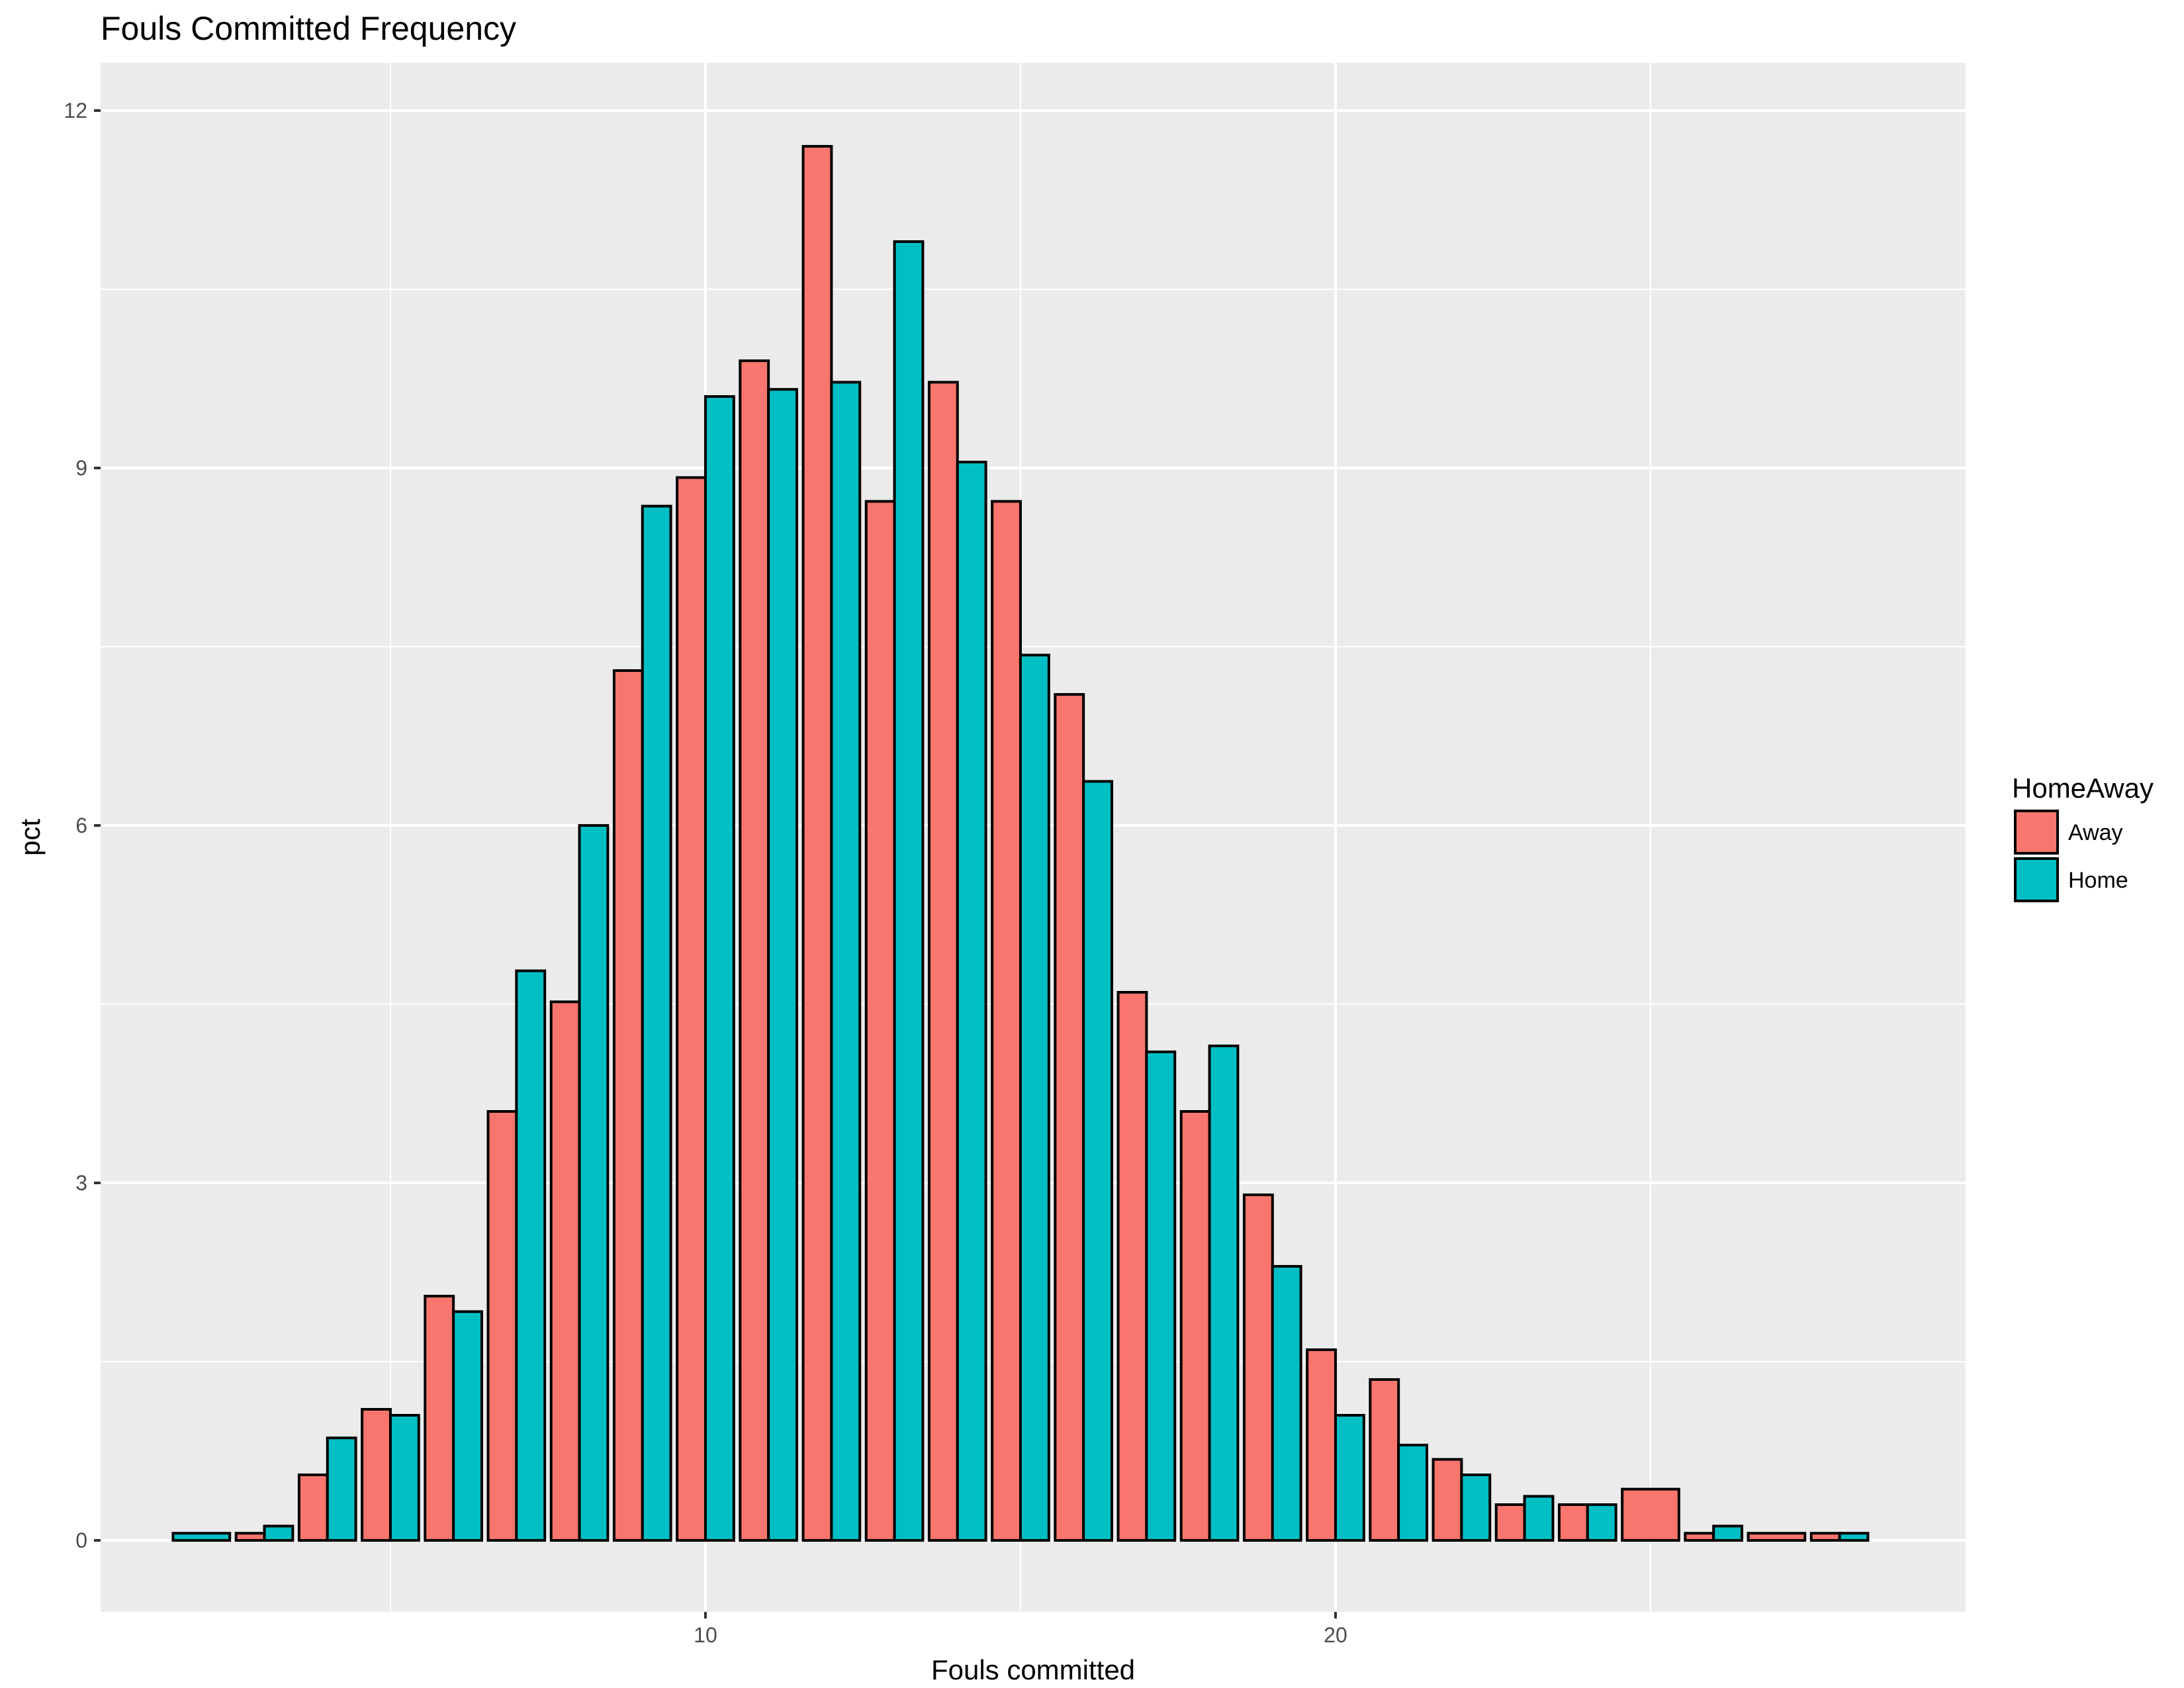 The width and height of the screenshot is (2184, 1688). I want to click on legend-title: HomeAway, so click(2083, 788).